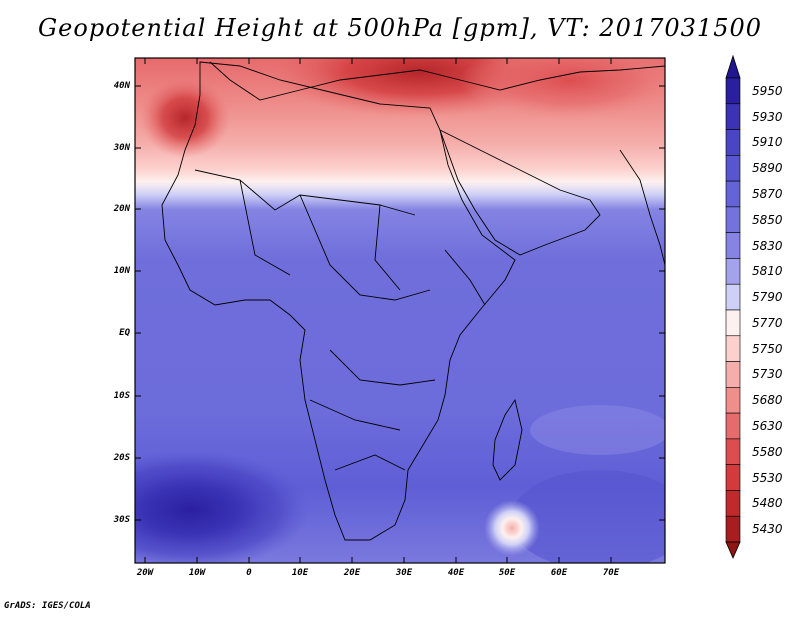  I want to click on colorbar-top-arrow, so click(733, 66).